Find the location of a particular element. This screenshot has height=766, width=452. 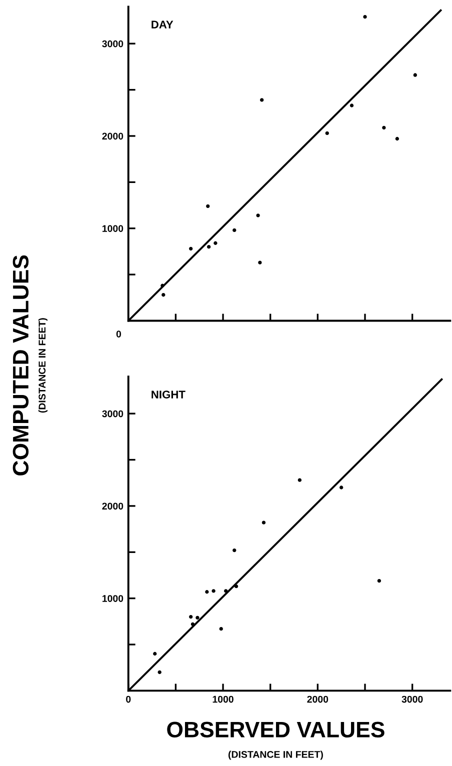

text: 0 is located at coordinates (119, 334).